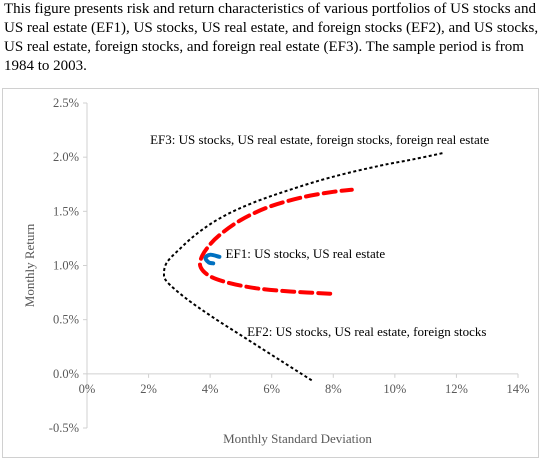 The image size is (550, 464). I want to click on x-tick-label: 0%, so click(87, 389).